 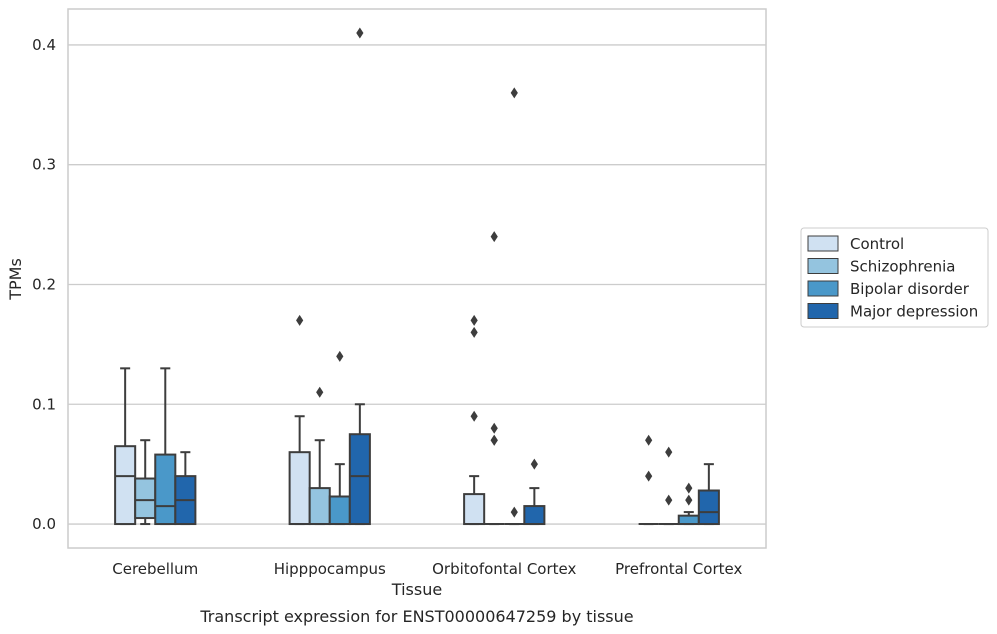 What do you see at coordinates (877, 244) in the screenshot?
I see `legend-label: Control` at bounding box center [877, 244].